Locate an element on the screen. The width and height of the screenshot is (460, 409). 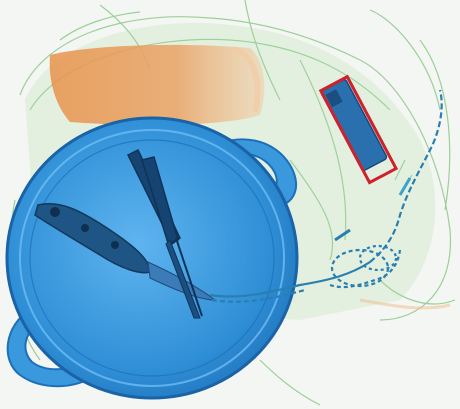
scissors is located at coordinates (164, 233).